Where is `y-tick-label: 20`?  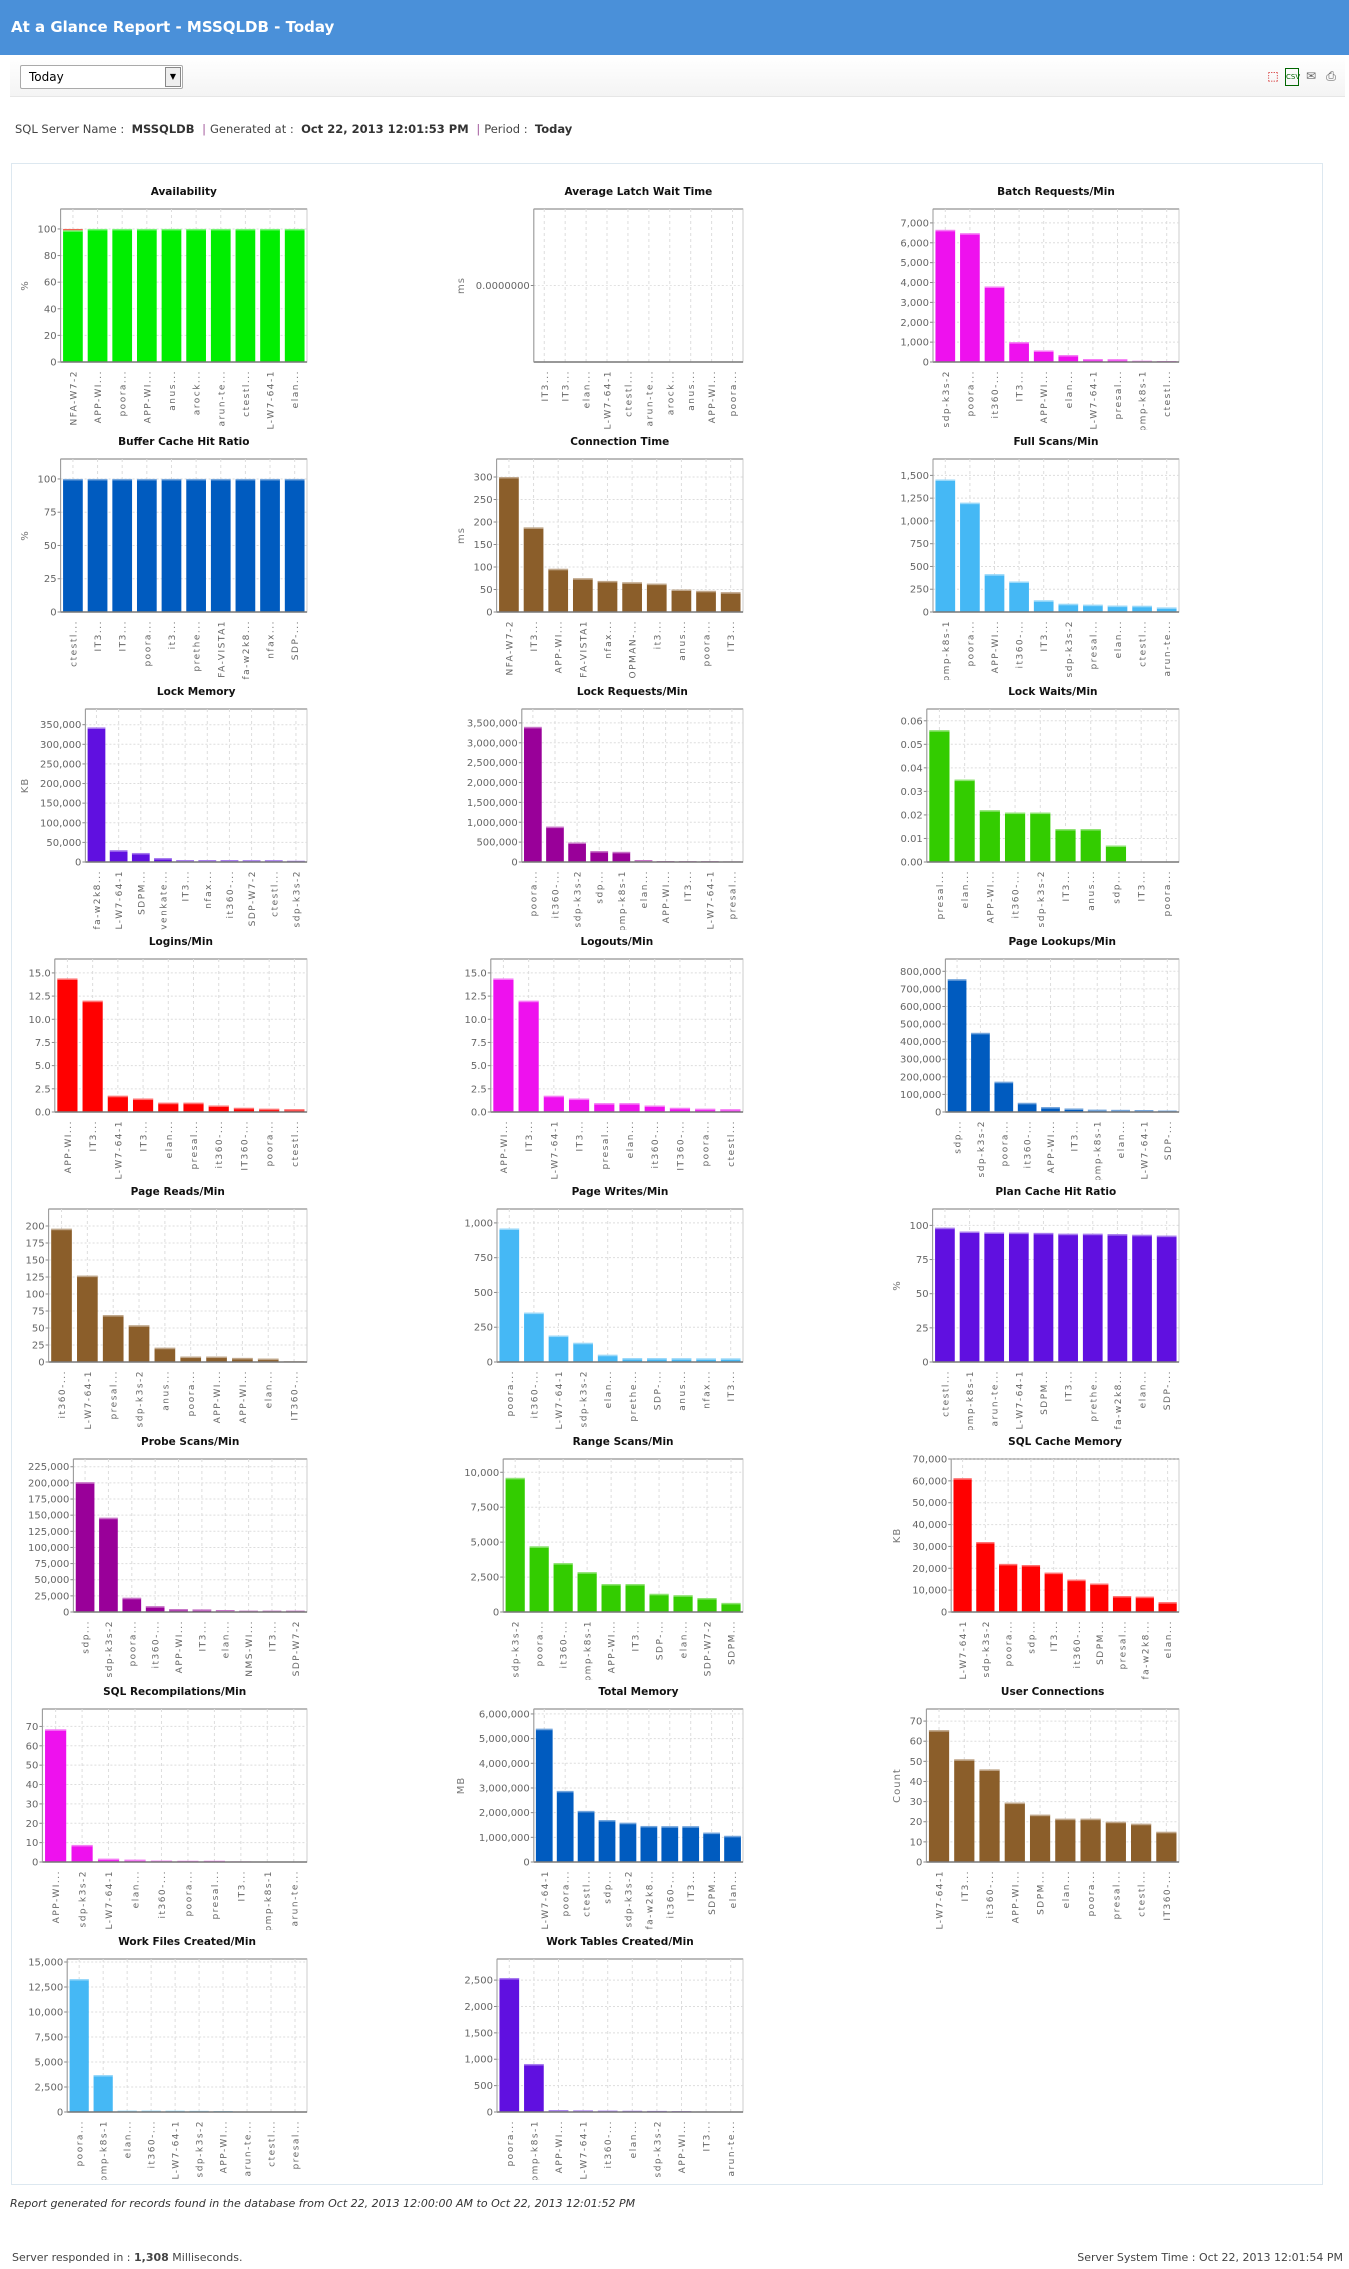 y-tick-label: 20 is located at coordinates (32, 1824).